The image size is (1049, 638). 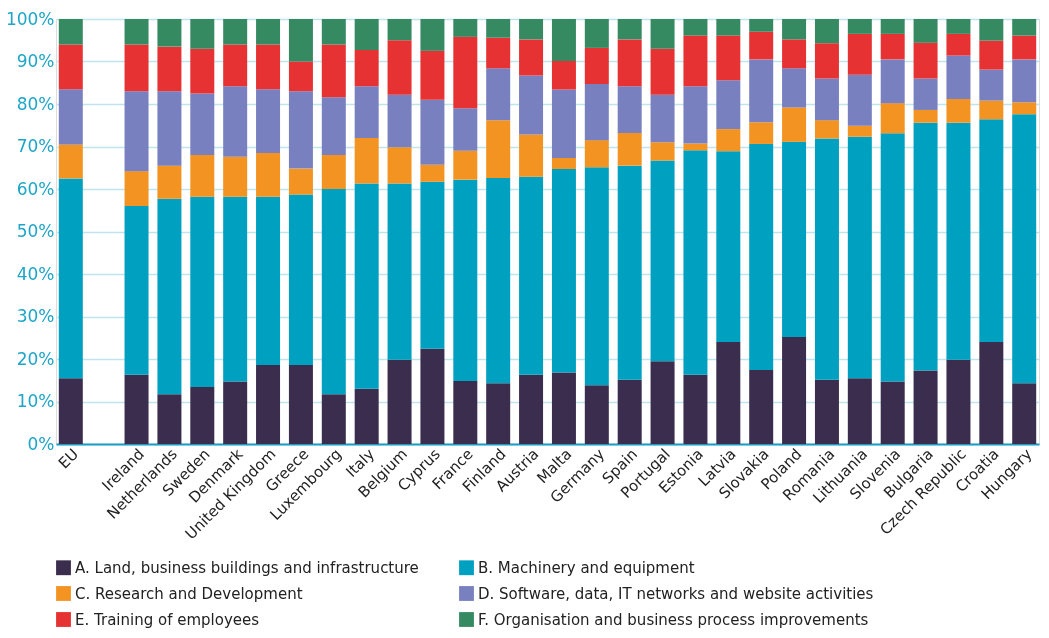 I want to click on y-tick-label: 50%, so click(x=35, y=231).